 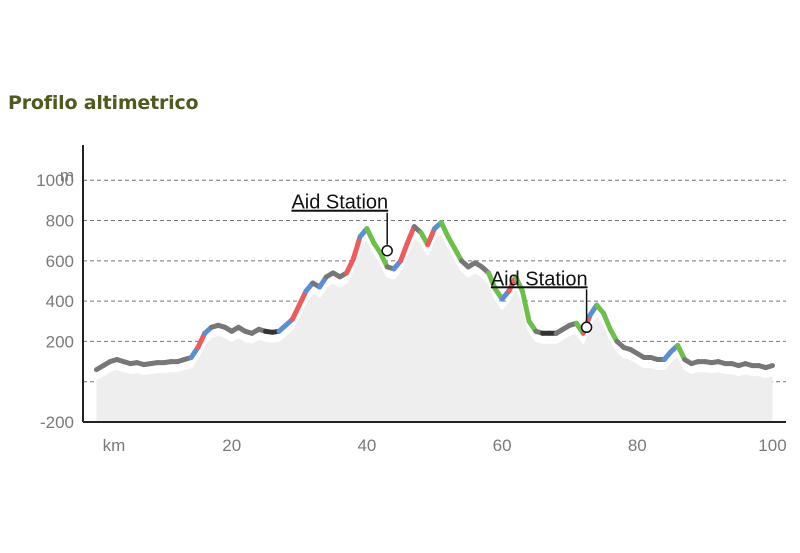 What do you see at coordinates (502, 445) in the screenshot?
I see `x-tick-label: 60` at bounding box center [502, 445].